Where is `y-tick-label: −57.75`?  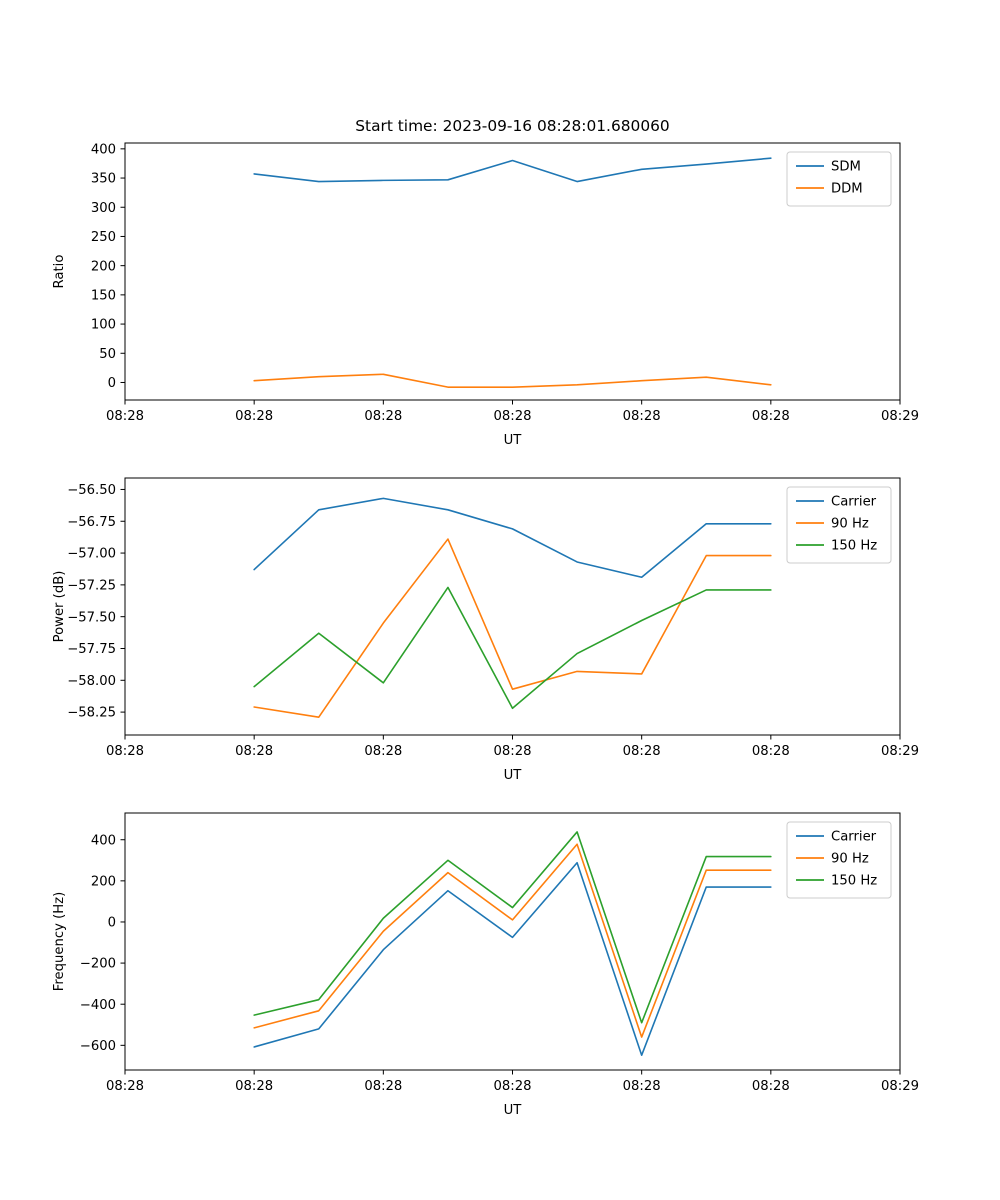 y-tick-label: −57.75 is located at coordinates (91, 649).